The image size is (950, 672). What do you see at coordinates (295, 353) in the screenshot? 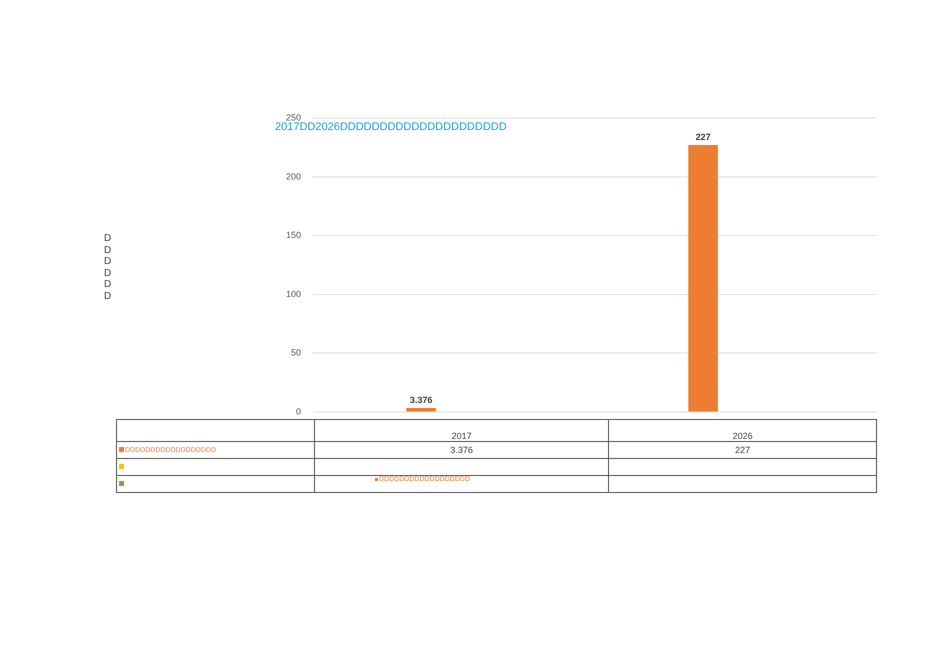
I see `y-tick-label: 50` at bounding box center [295, 353].